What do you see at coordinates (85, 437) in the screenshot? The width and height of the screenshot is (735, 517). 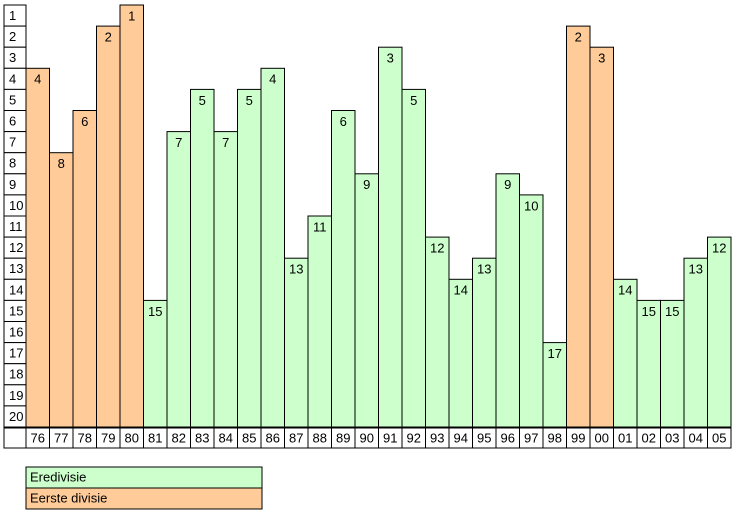 I see `x-tick-label: 78` at bounding box center [85, 437].